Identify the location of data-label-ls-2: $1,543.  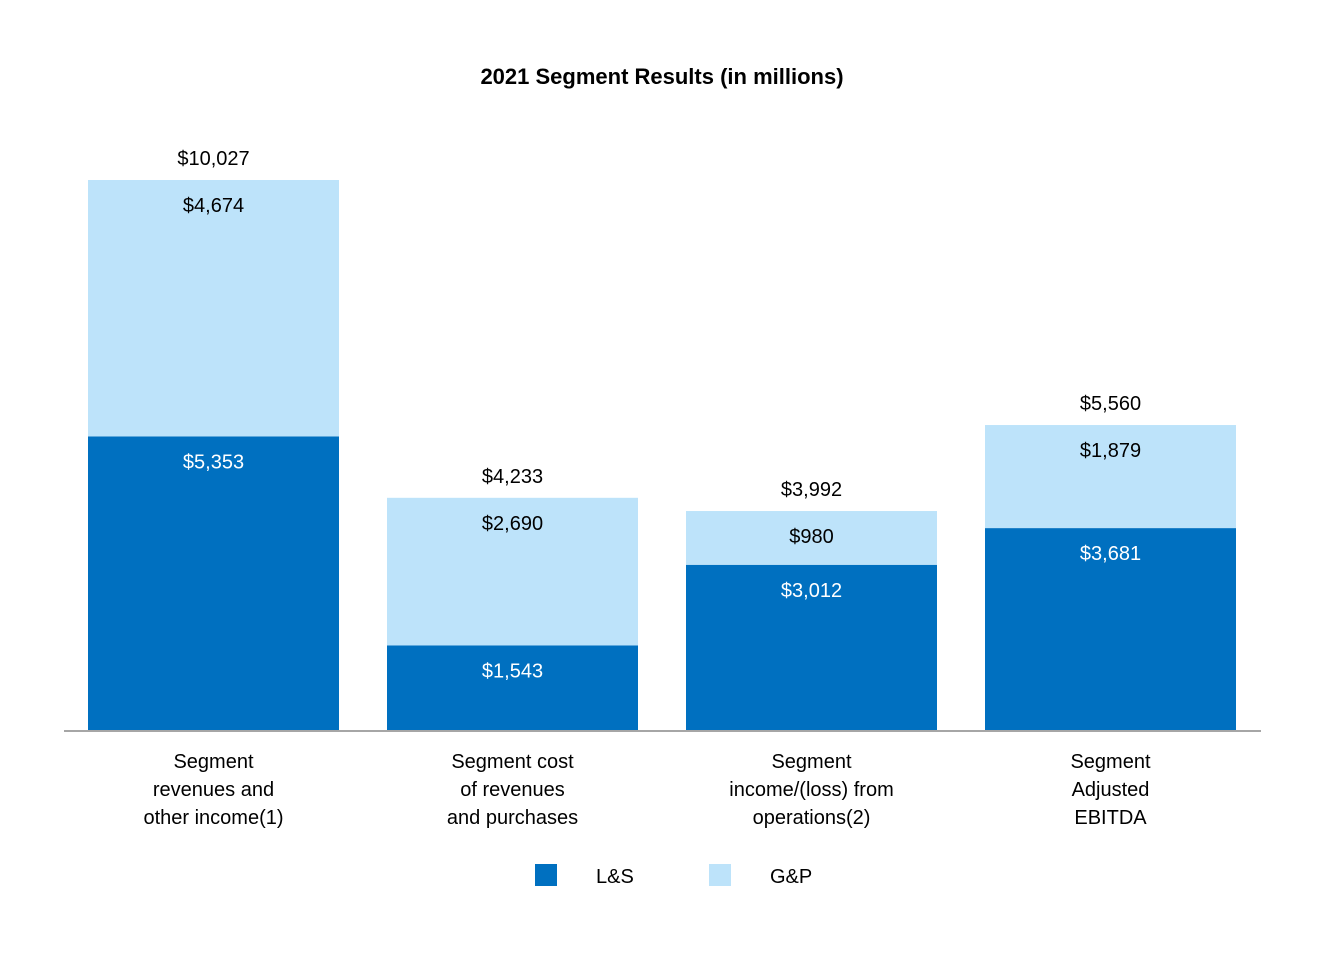
(512, 671).